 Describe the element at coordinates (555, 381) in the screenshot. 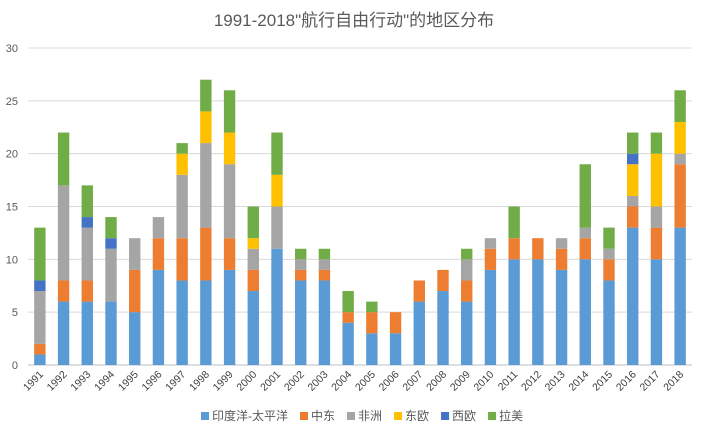

I see `x-tick-label: 2013` at that location.